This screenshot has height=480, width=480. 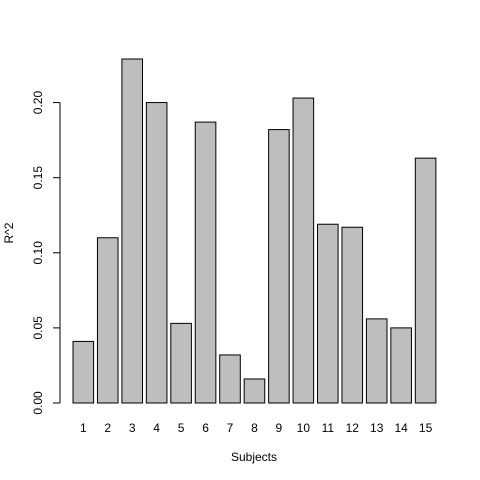 What do you see at coordinates (38, 103) in the screenshot?
I see `y-tick-label: 0.20` at bounding box center [38, 103].